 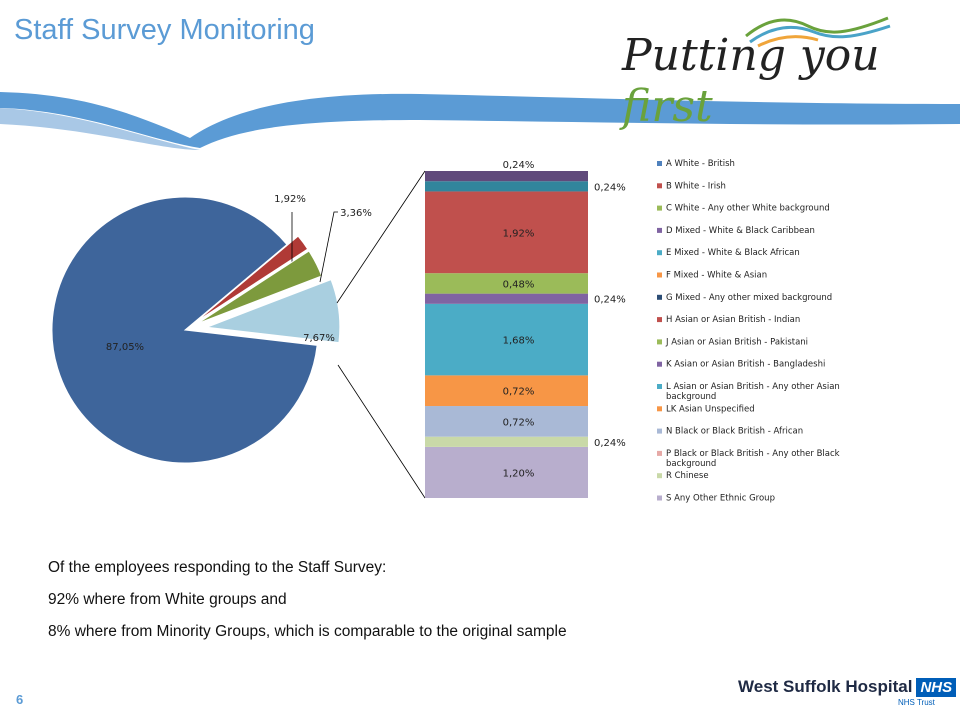 I want to click on bar-segment-label: 1,68%, so click(x=519, y=341).